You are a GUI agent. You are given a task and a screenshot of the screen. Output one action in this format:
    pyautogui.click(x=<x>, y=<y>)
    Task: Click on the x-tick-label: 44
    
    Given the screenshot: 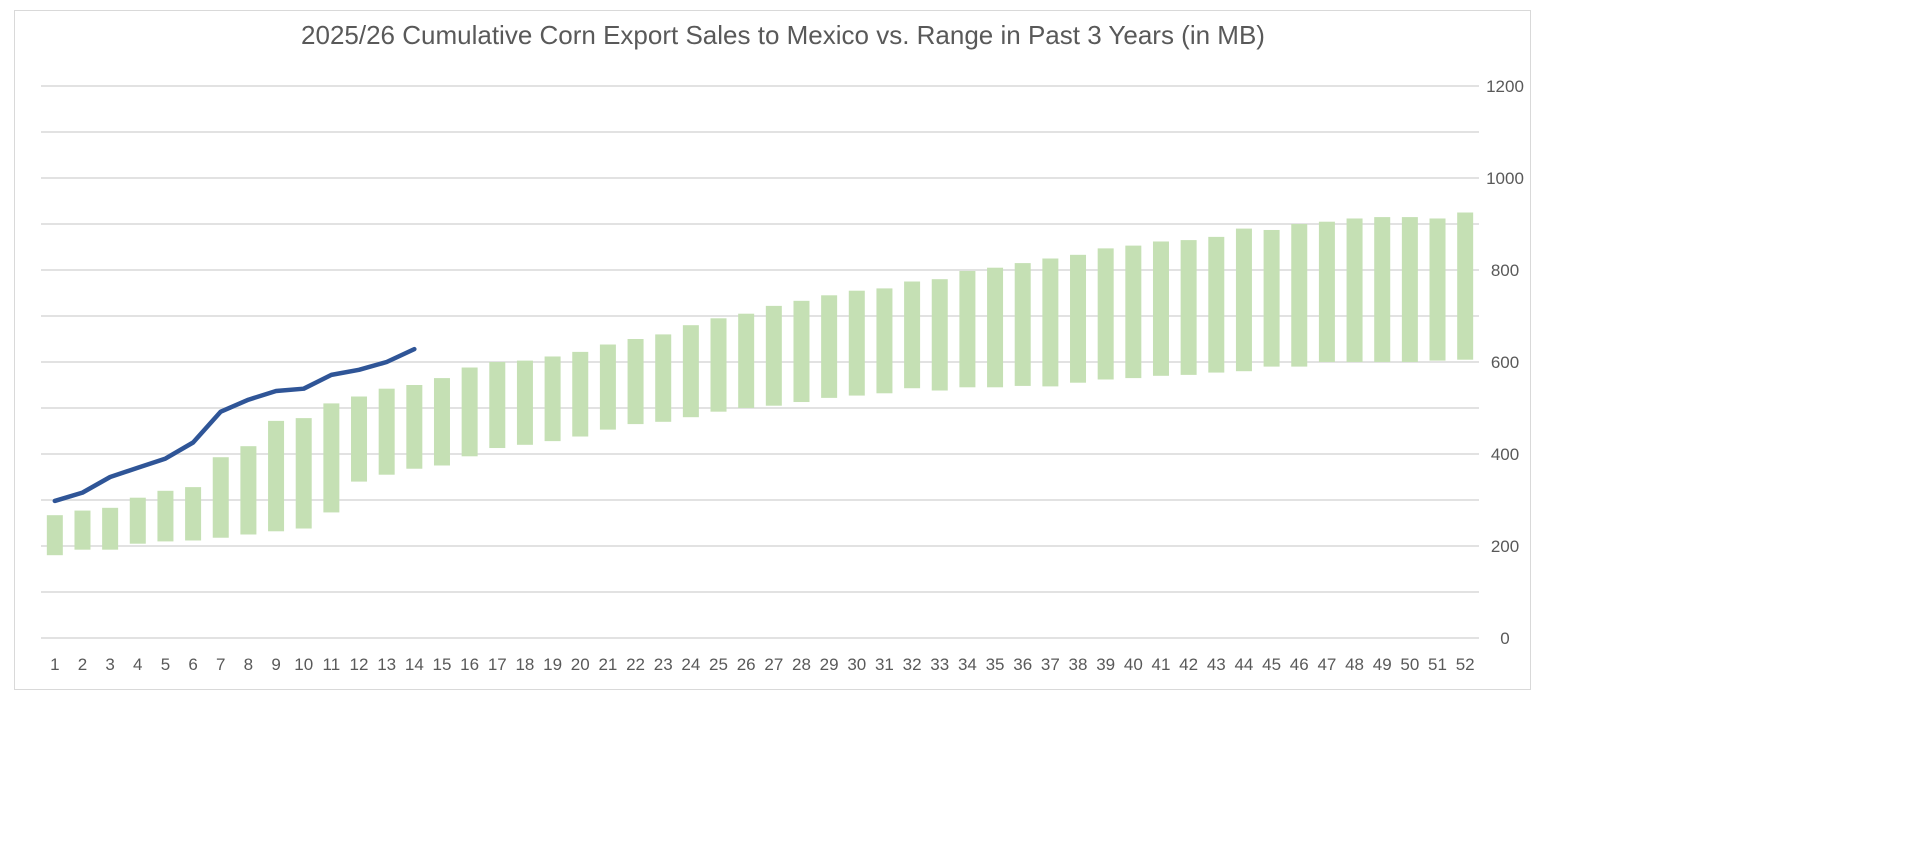 What is the action you would take?
    pyautogui.click(x=1243, y=664)
    